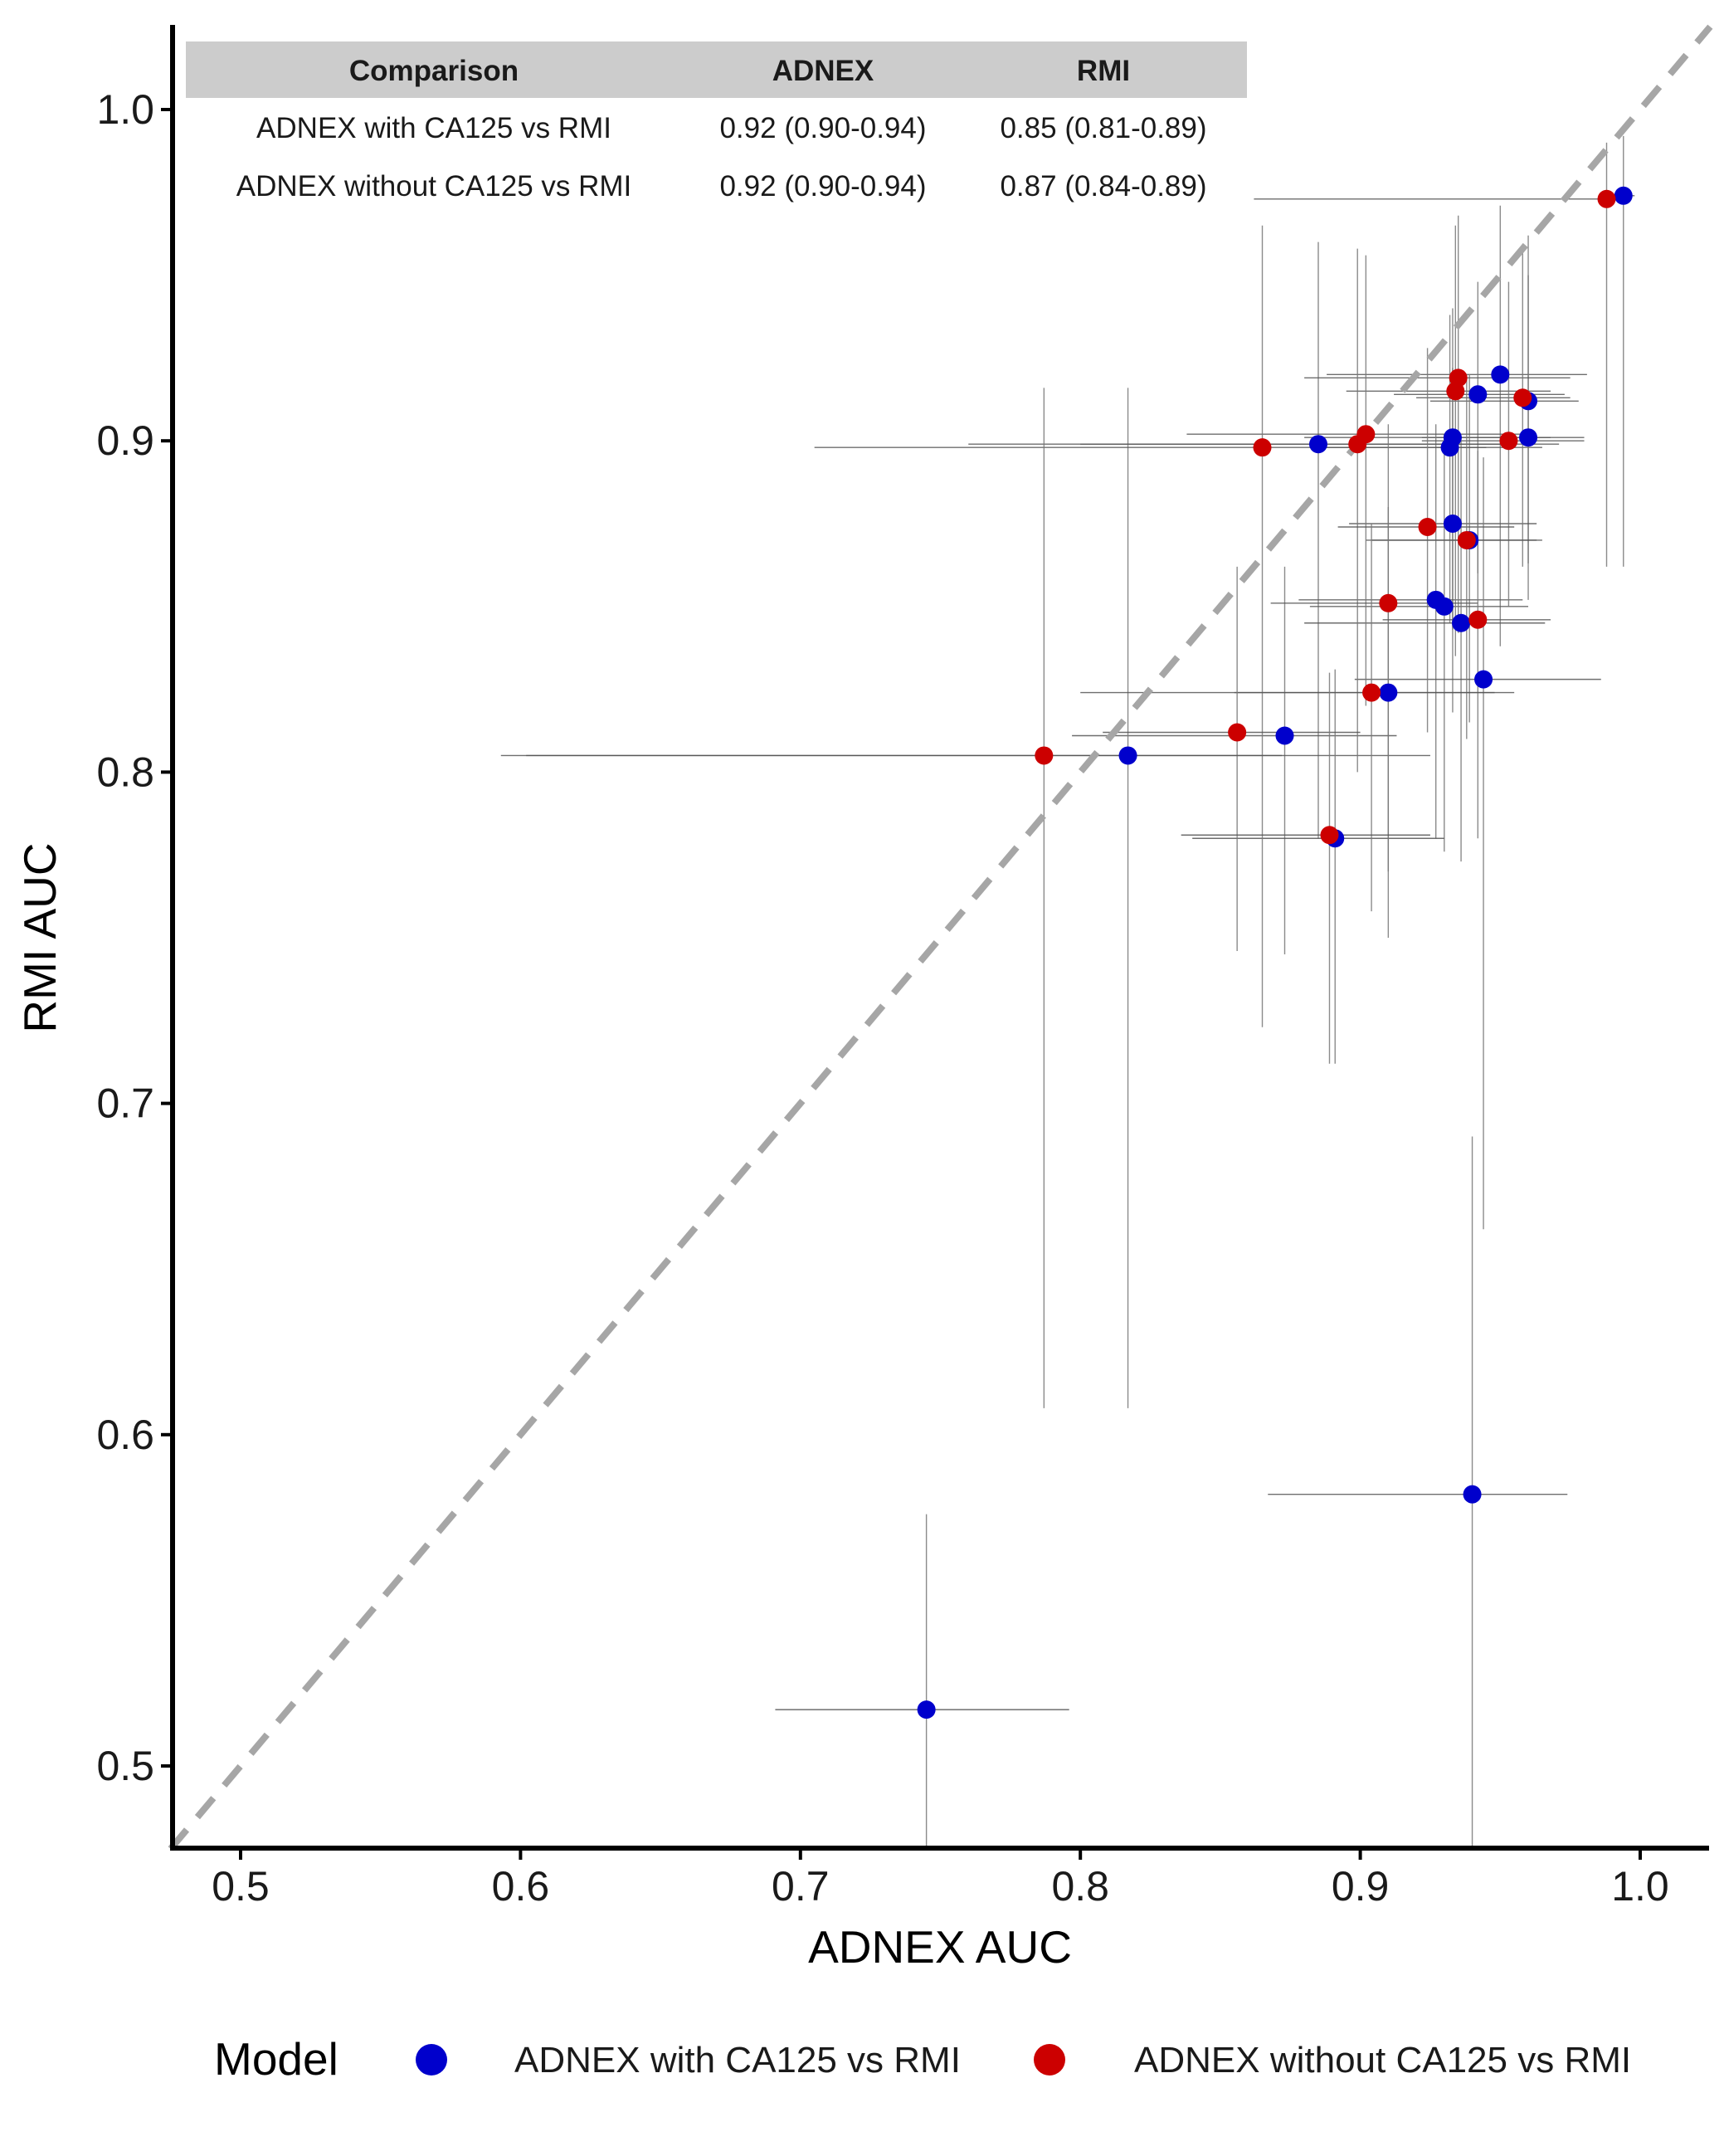 The height and width of the screenshot is (2156, 1724). I want to click on y-tick-label: 1.0, so click(125, 110).